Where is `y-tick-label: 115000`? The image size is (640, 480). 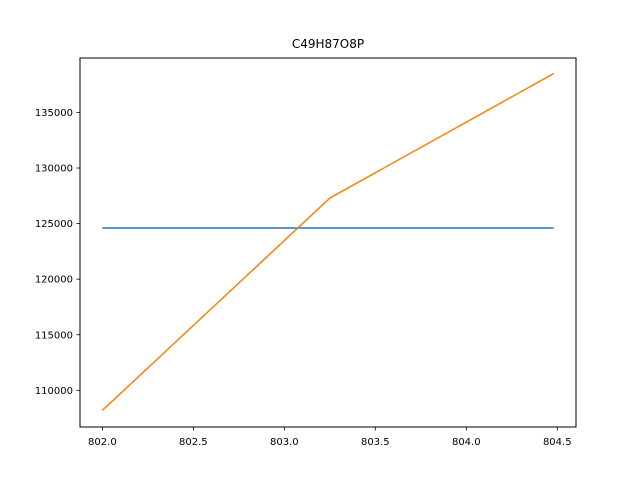 y-tick-label: 115000 is located at coordinates (54, 335).